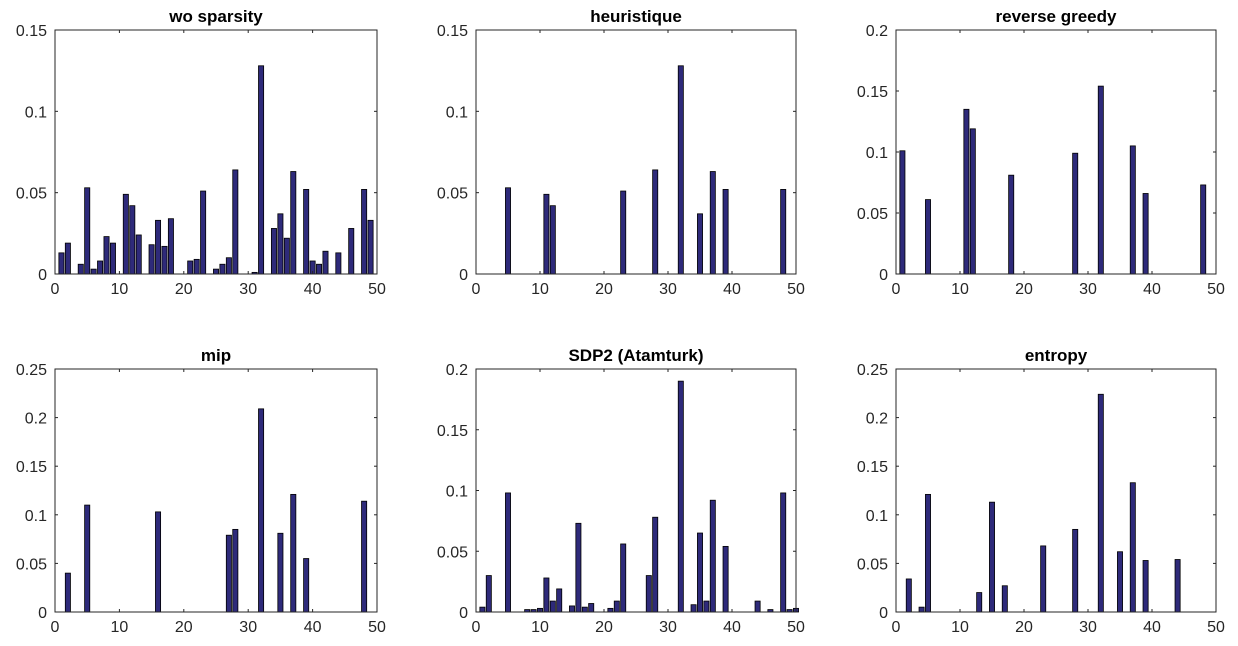  I want to click on chart-title: mip, so click(216, 355).